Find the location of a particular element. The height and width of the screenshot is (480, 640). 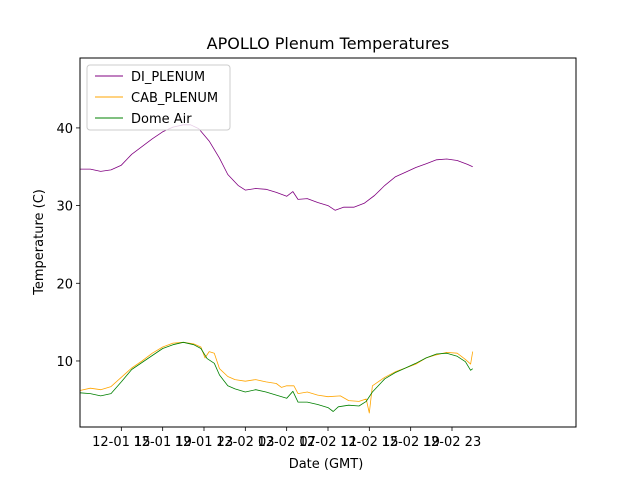

x-tick-label-7: 12-02 19 is located at coordinates (410, 442).